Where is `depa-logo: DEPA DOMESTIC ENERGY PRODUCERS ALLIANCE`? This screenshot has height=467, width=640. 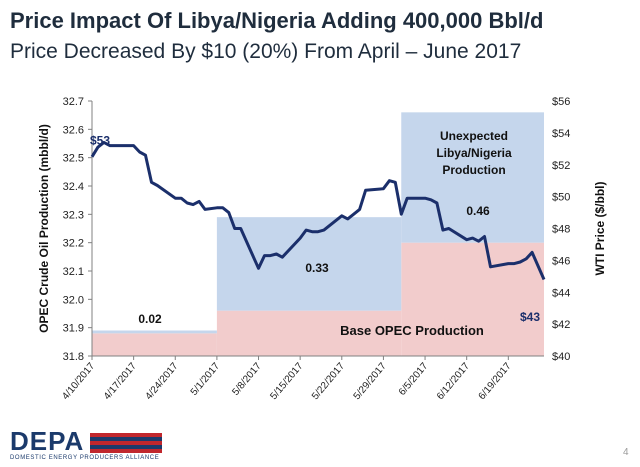 depa-logo: DEPA DOMESTIC ENERGY PRODUCERS ALLIANCE is located at coordinates (90, 446).